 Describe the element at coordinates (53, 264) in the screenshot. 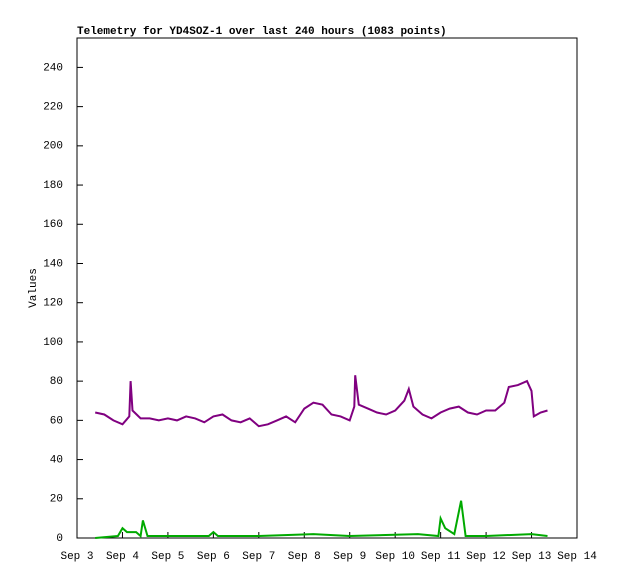

I see `y-tick-label: 140` at that location.